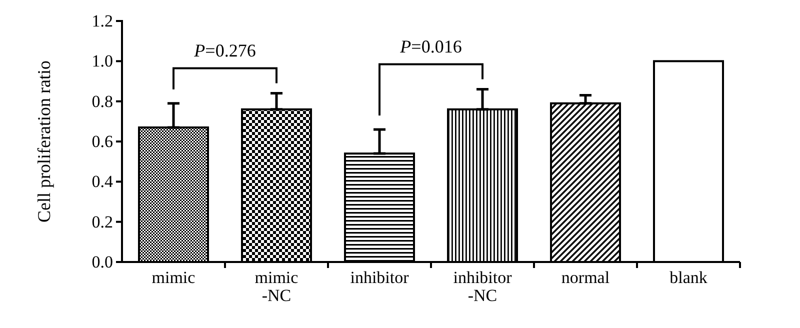 The image size is (800, 328). Describe the element at coordinates (102, 20) in the screenshot. I see `y-tick-label: 1.2` at that location.